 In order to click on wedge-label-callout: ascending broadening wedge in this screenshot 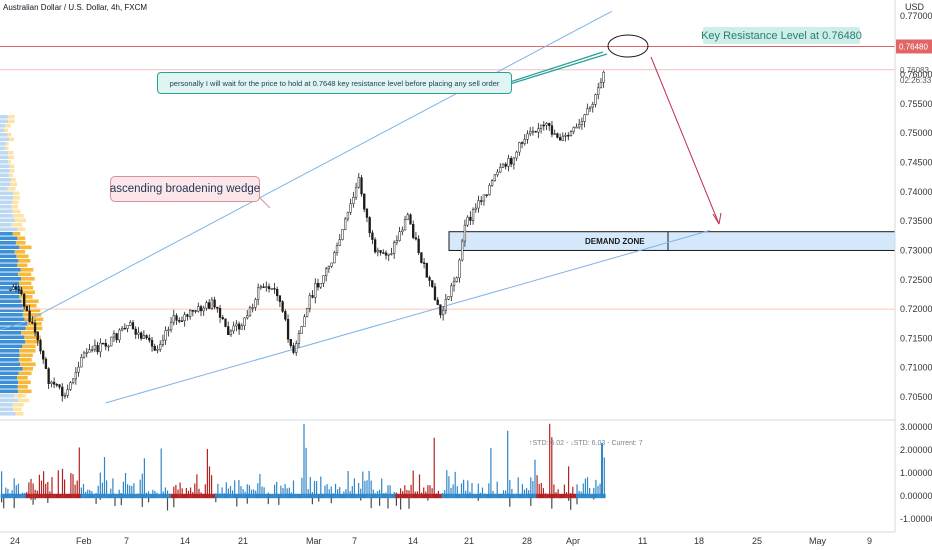, I will do `click(185, 189)`.